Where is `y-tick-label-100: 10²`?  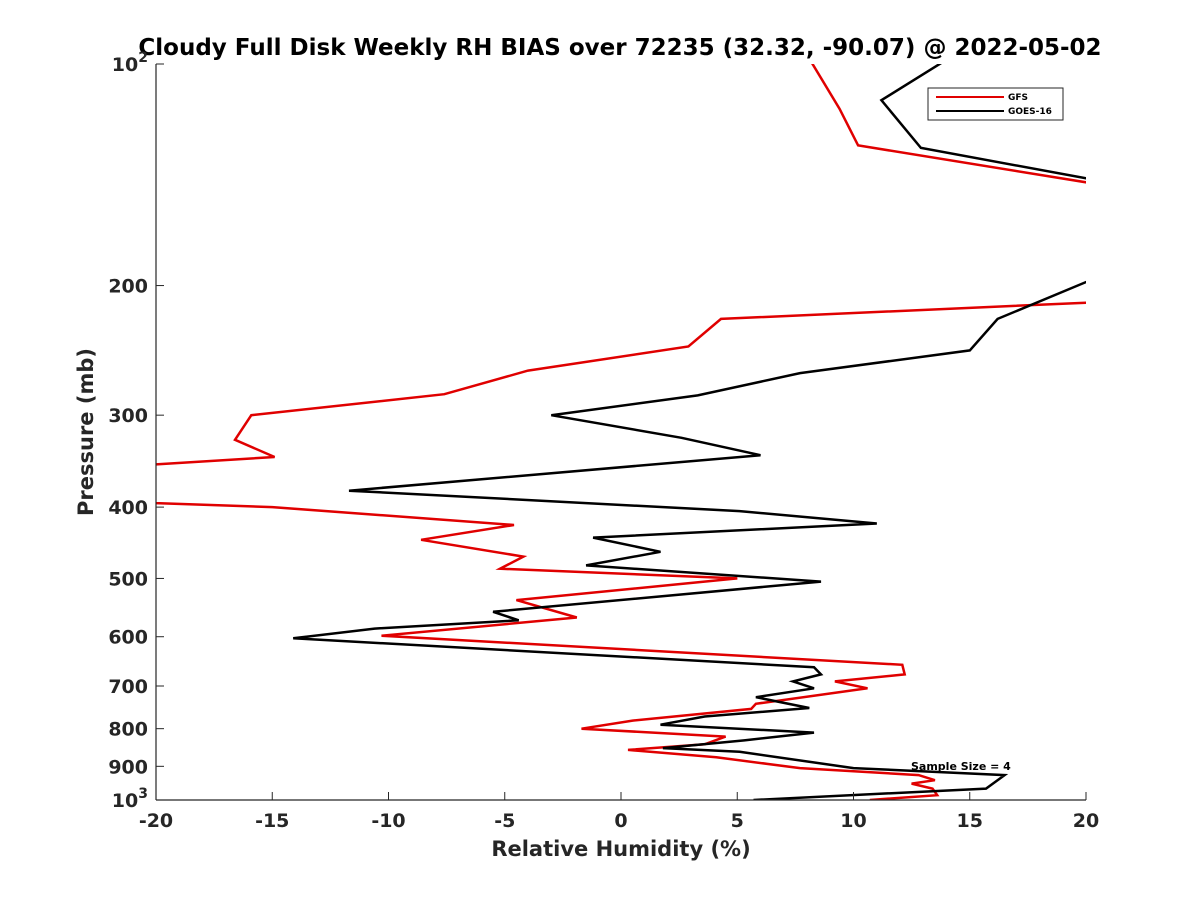 y-tick-label-100: 10² is located at coordinates (130, 63).